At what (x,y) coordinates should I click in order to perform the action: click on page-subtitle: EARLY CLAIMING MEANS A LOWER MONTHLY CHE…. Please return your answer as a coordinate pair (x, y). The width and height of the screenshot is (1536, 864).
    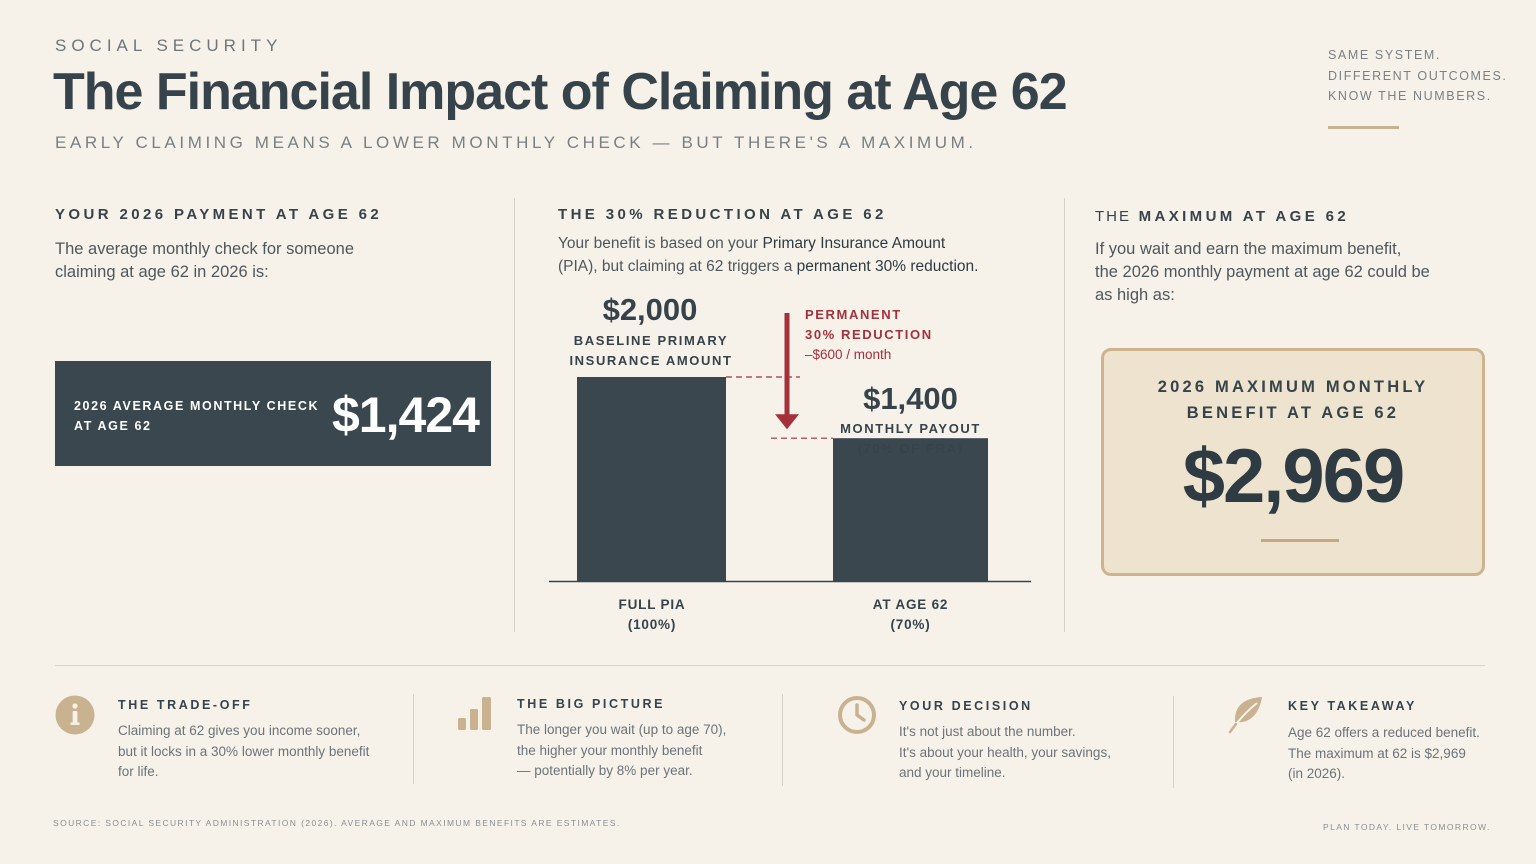
    Looking at the image, I should click on (516, 142).